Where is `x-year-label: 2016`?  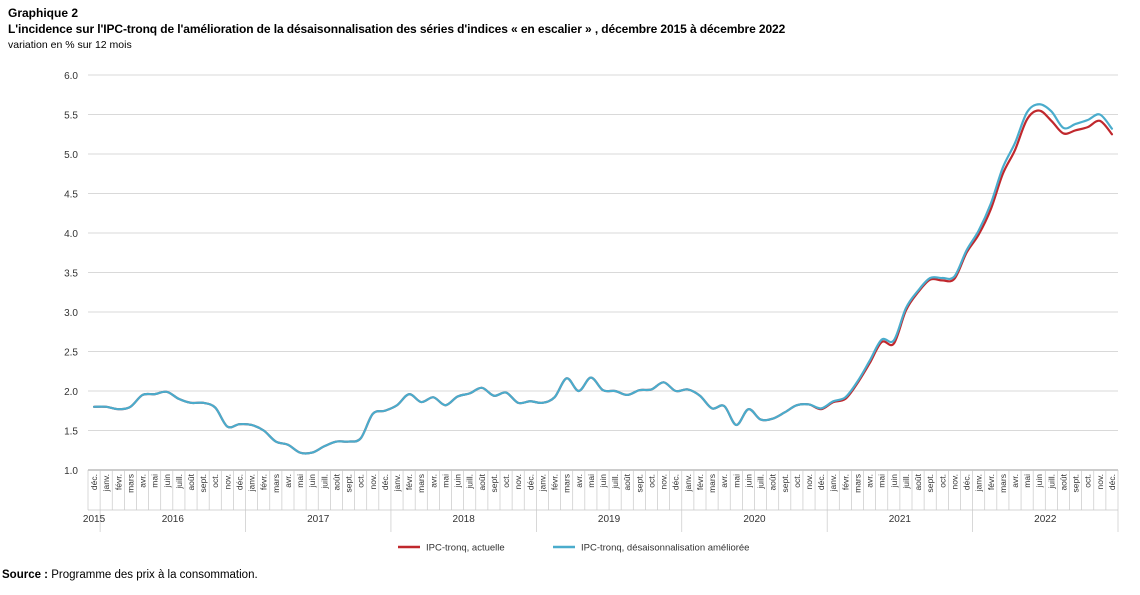 x-year-label: 2016 is located at coordinates (173, 519).